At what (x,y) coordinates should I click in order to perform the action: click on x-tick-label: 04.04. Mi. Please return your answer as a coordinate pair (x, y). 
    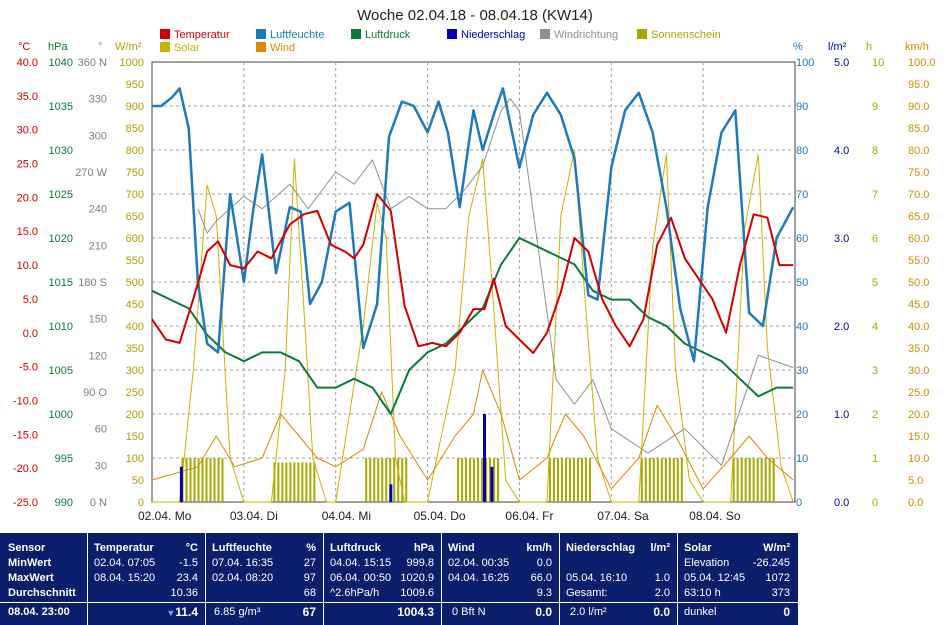
    Looking at the image, I should click on (346, 516).